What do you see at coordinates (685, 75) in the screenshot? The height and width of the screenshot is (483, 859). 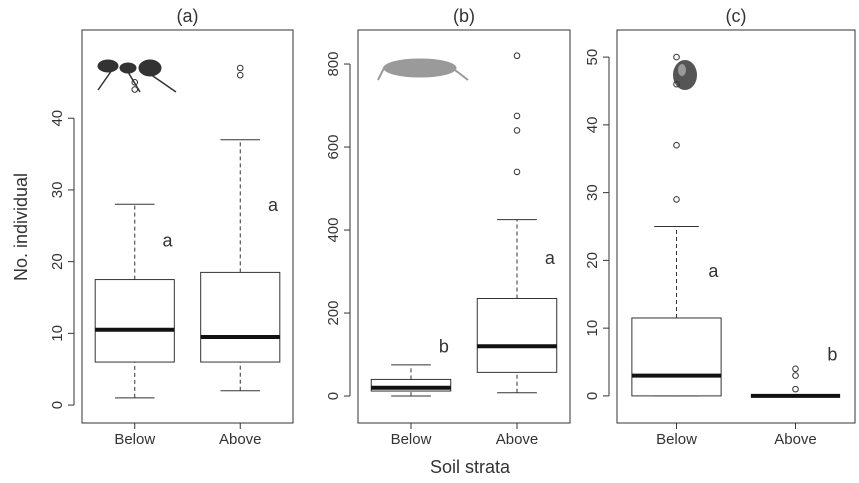 I see `mite-icon` at bounding box center [685, 75].